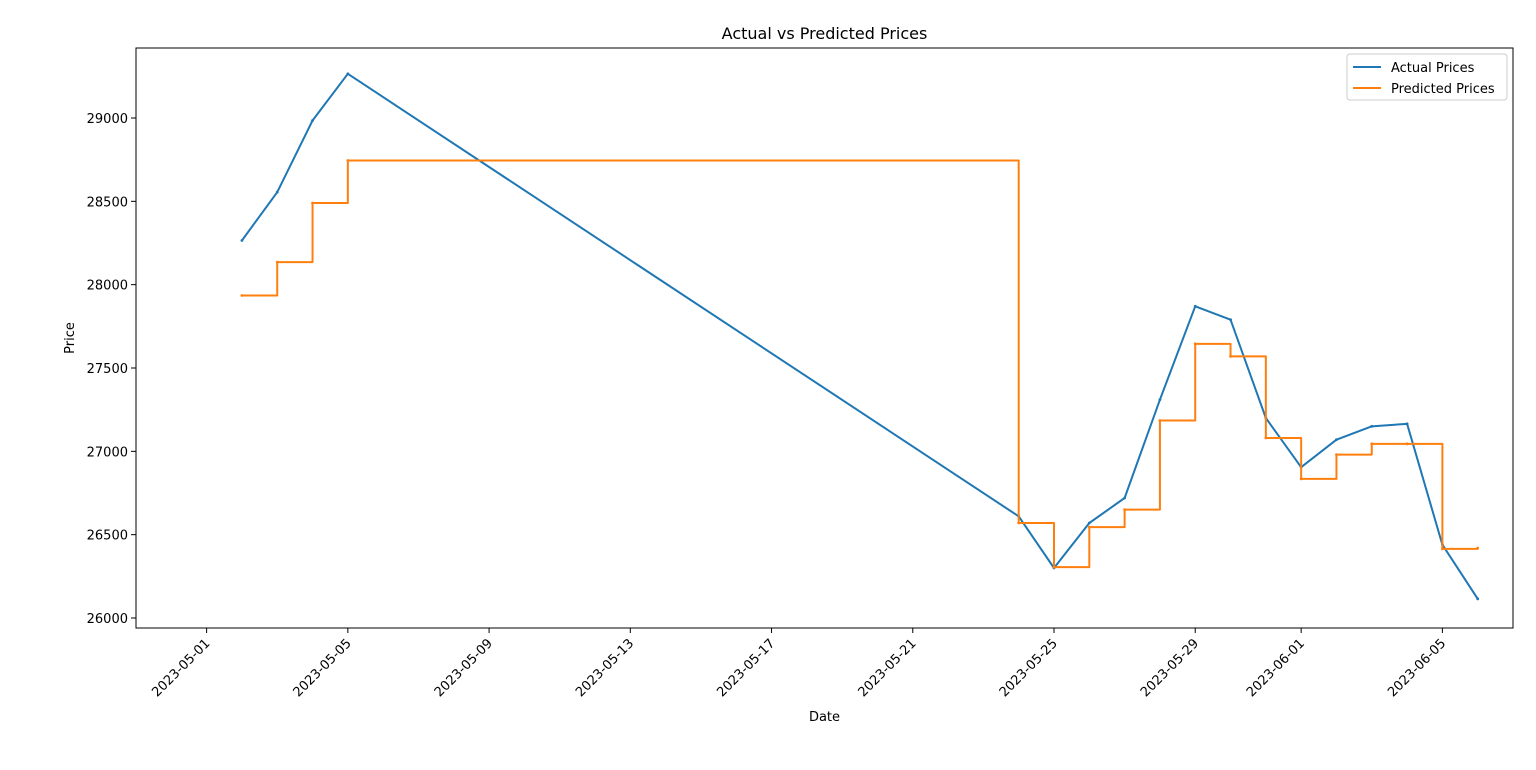 The image size is (1536, 770). I want to click on y-tick-label: 28000, so click(107, 286).